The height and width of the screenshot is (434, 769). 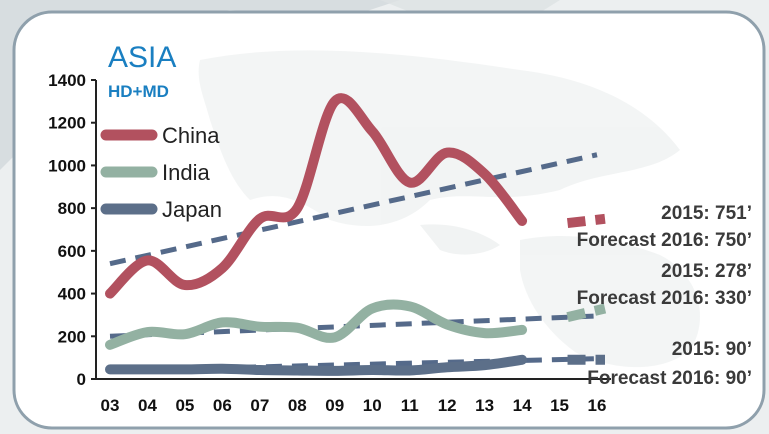 I want to click on x-tick-label: 10, so click(x=372, y=405).